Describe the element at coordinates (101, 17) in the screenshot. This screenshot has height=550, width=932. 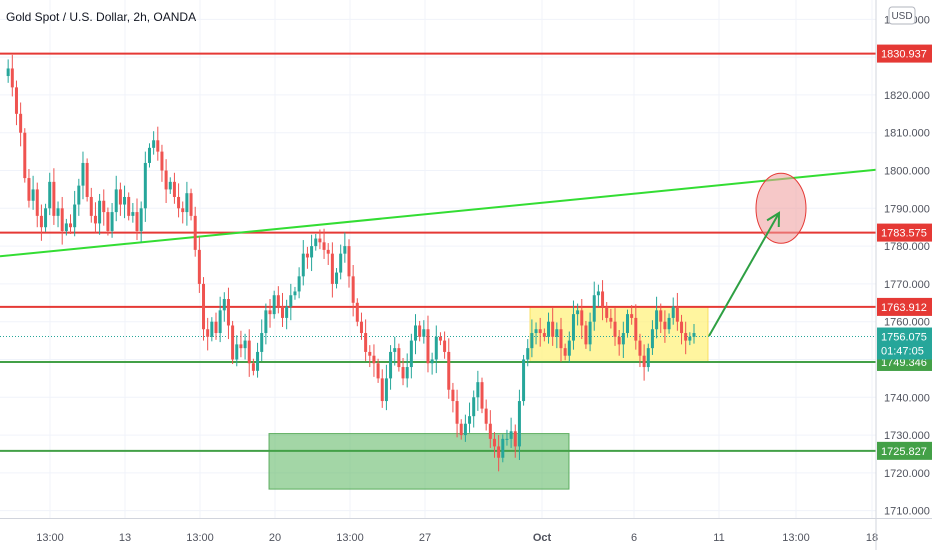
I see `chart-title: Gold Spot / U.S. Dollar, 2h, OANDA` at that location.